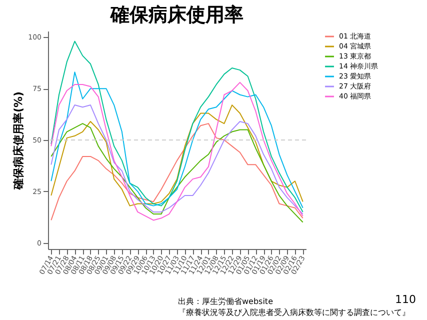 This screenshot has width=427, height=320. What do you see at coordinates (225, 301) in the screenshot?
I see `source-note: 出典：厚生労働省website` at bounding box center [225, 301].